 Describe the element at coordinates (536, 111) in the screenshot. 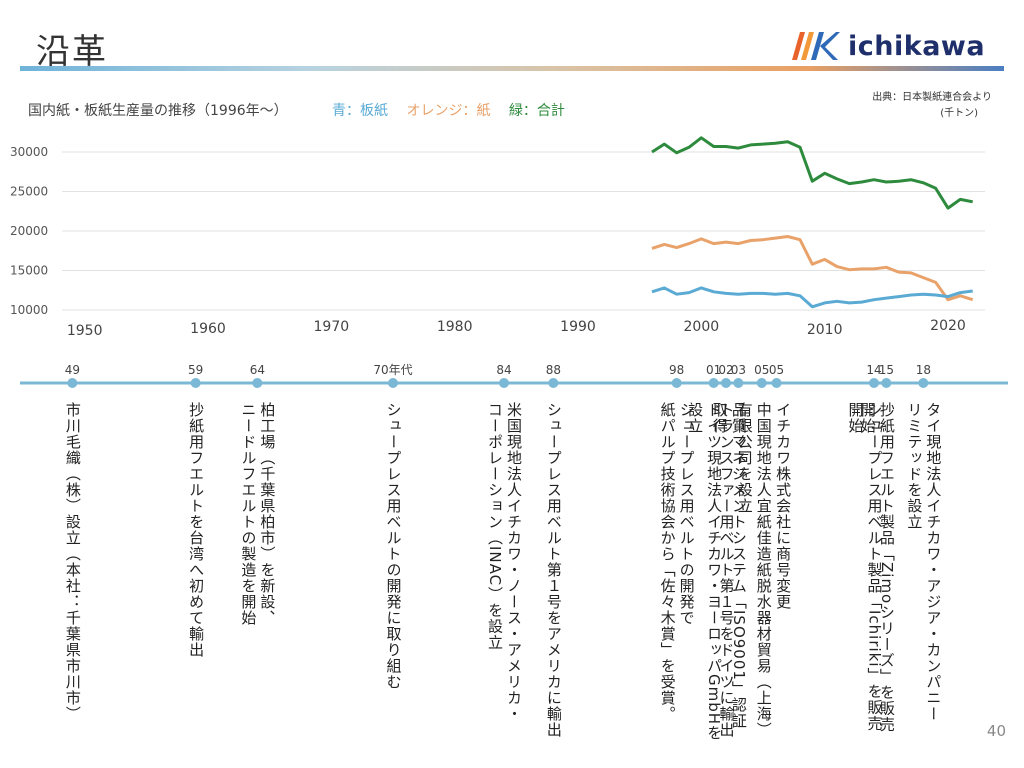

I see `legend-total: 緑：合計` at that location.